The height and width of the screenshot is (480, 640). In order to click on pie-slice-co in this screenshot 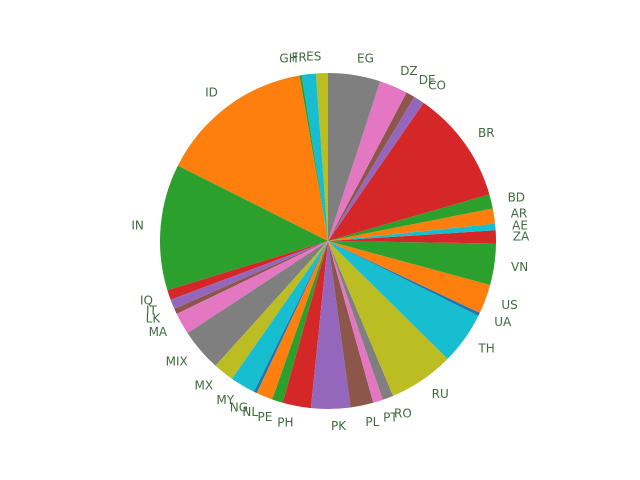, I will do `click(376, 168)`.